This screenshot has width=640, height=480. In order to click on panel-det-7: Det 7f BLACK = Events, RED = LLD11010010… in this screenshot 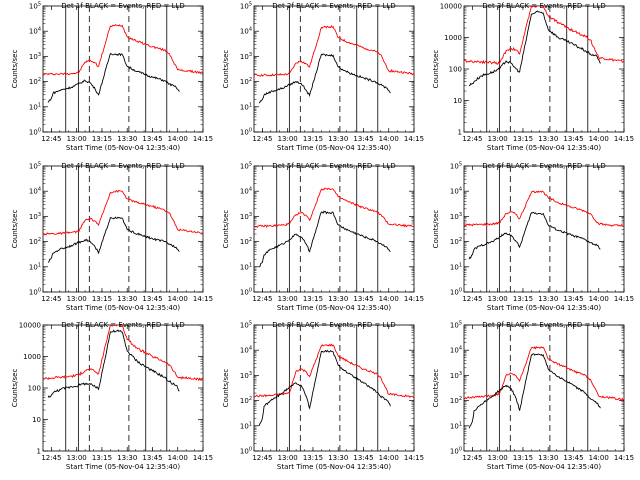, I will do `click(112, 396)`.